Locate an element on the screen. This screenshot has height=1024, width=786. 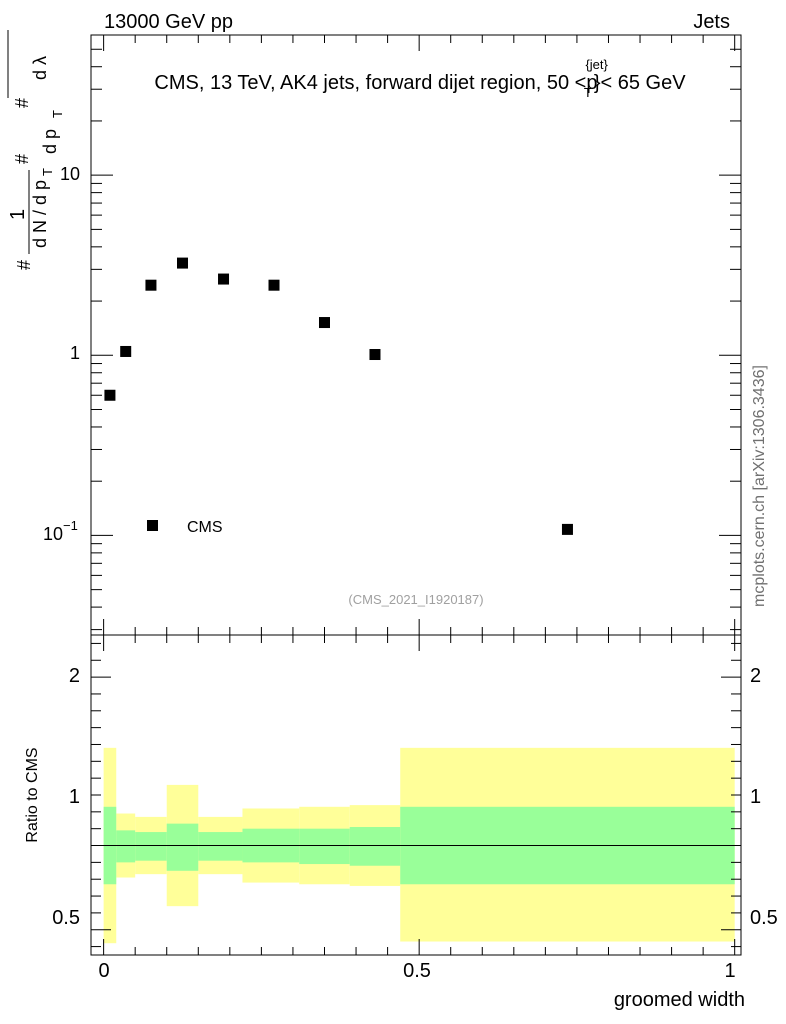
ylabel-dN-dpT: d N / d p is located at coordinates (40, 214).